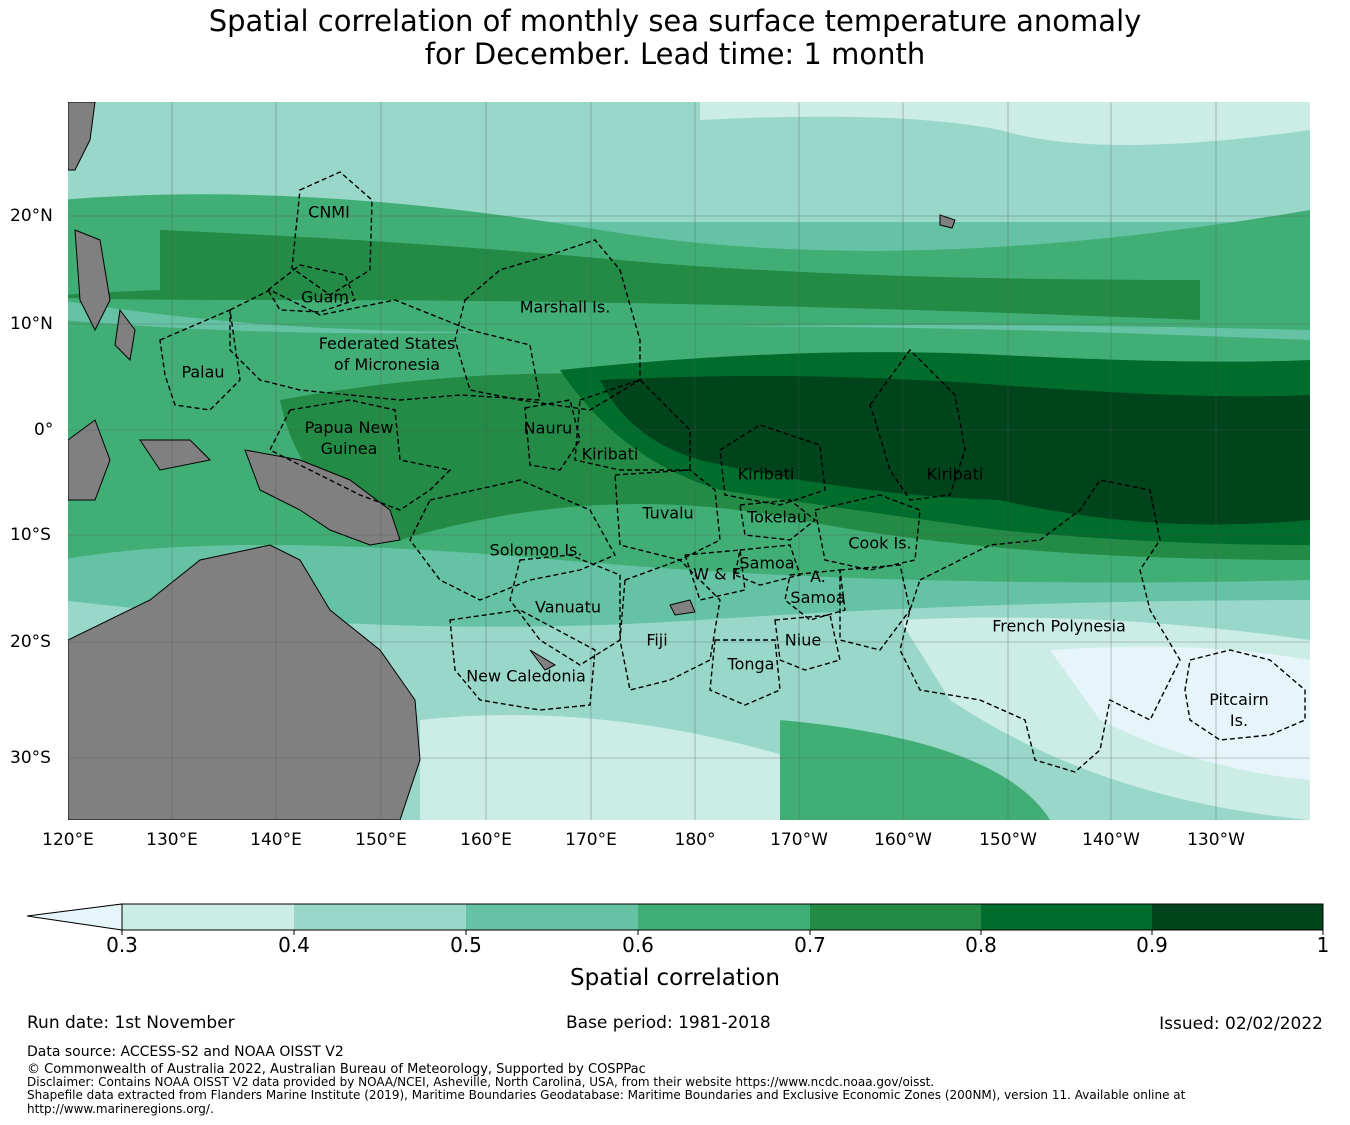 The width and height of the screenshot is (1350, 1125). What do you see at coordinates (547, 325) in the screenshot?
I see `eez-marshall` at bounding box center [547, 325].